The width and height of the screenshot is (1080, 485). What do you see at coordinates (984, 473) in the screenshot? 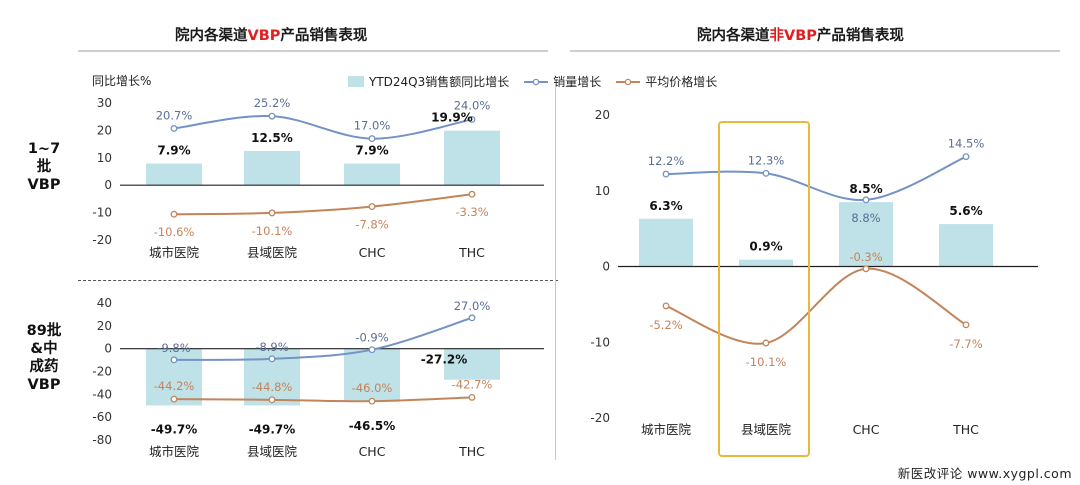
I see `footer-watermark-text: 新医改评论 www.xygpl.com` at bounding box center [984, 473].